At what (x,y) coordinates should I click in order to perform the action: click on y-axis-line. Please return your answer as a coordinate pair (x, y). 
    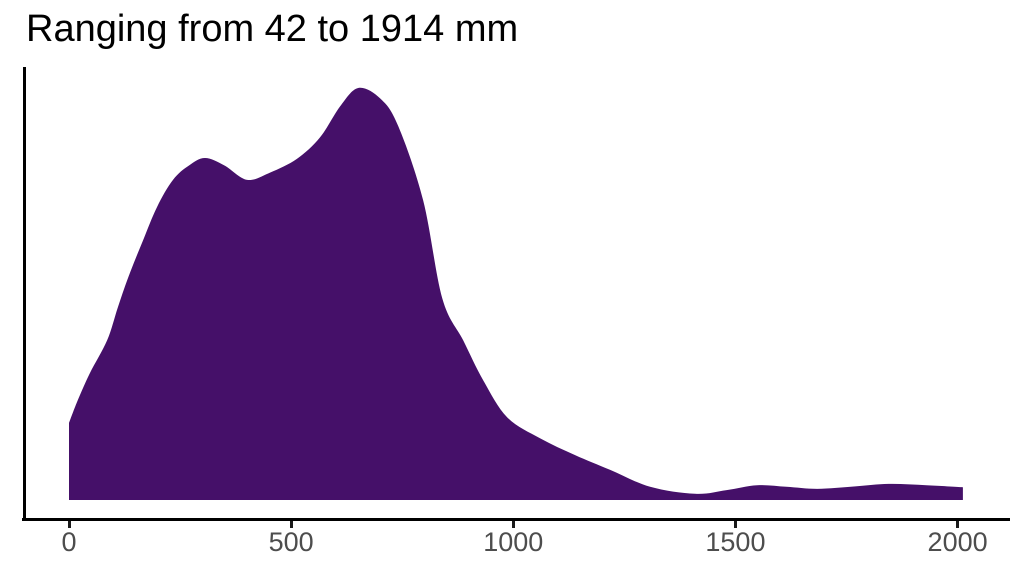
    Looking at the image, I should click on (24, 294).